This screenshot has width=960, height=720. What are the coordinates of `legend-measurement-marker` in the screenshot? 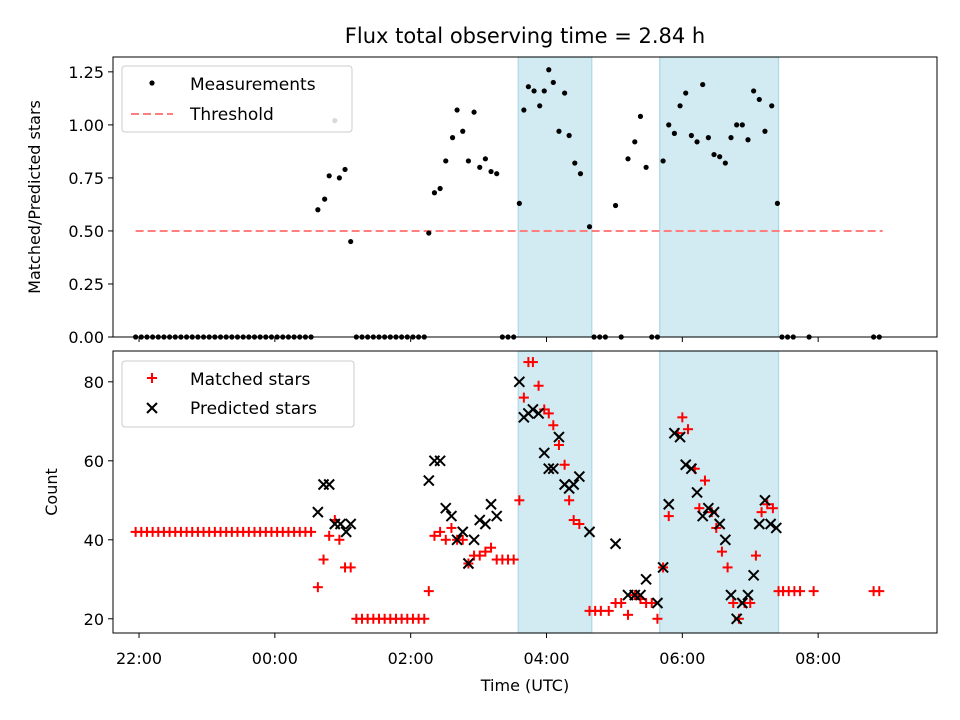 It's located at (152, 83).